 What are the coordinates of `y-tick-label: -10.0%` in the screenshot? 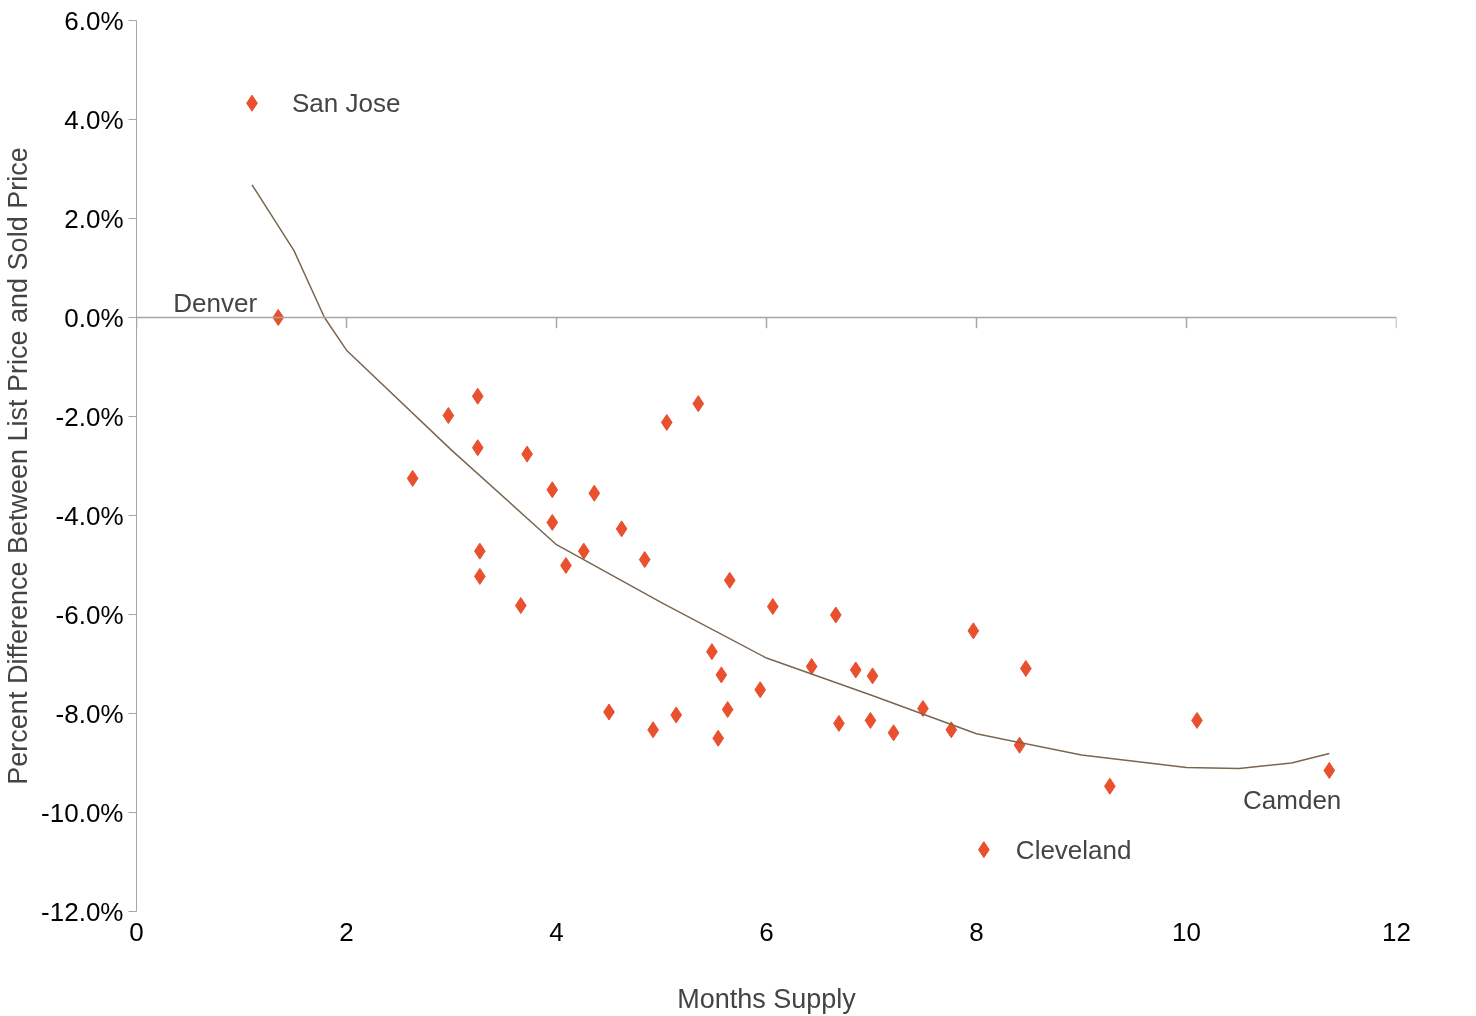 It's located at (82, 812).